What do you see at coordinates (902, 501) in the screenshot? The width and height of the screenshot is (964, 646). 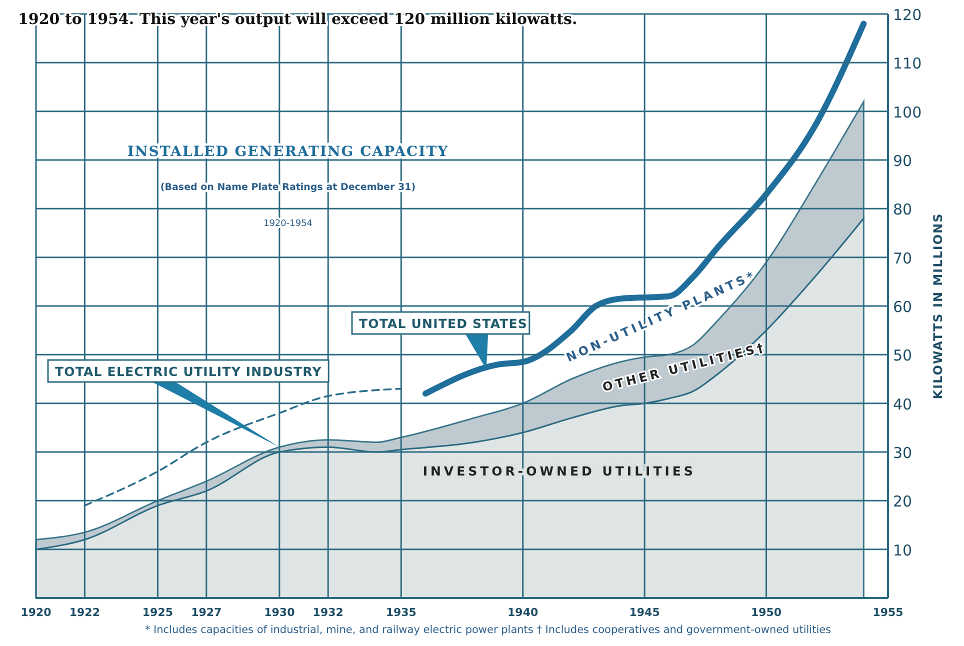 I see `y-tick-label: 20` at bounding box center [902, 501].